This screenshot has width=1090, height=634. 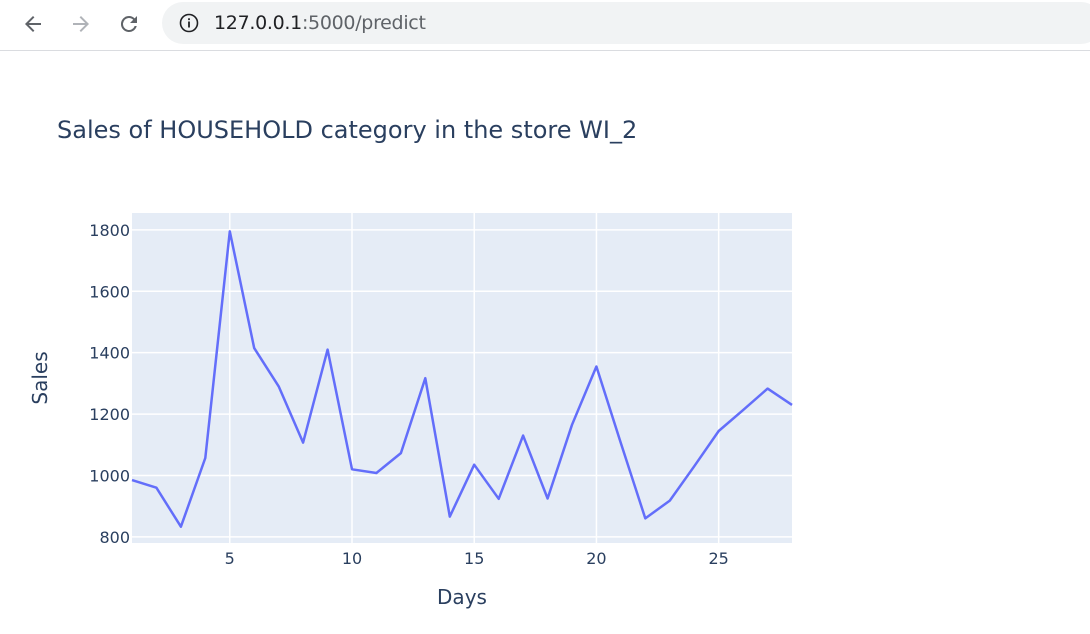 What do you see at coordinates (474, 558) in the screenshot?
I see `x-tick-label: 15` at bounding box center [474, 558].